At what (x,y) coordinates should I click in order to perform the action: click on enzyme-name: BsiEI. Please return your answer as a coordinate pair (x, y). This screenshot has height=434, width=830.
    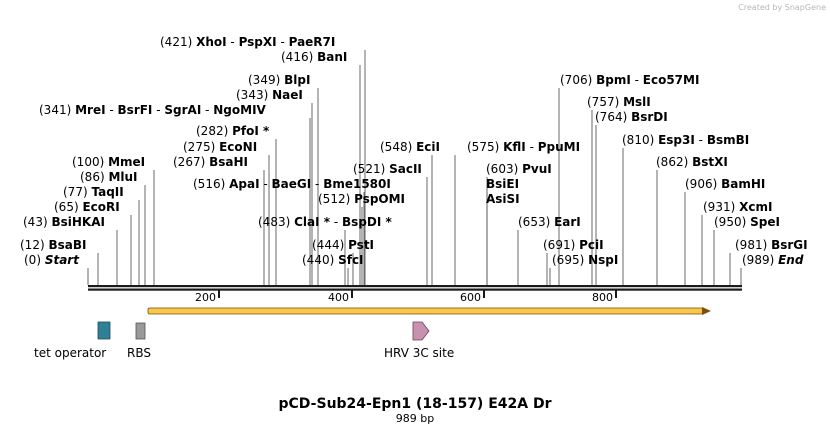
    Looking at the image, I should click on (502, 184).